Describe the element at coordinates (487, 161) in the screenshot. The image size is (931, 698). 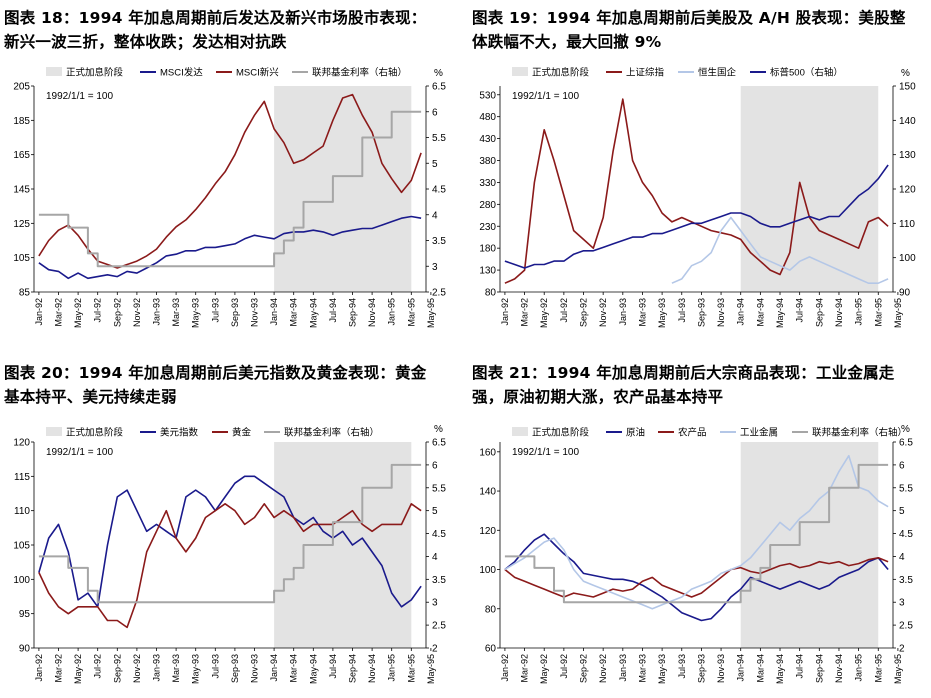
I see `left-tick-label: 380` at that location.